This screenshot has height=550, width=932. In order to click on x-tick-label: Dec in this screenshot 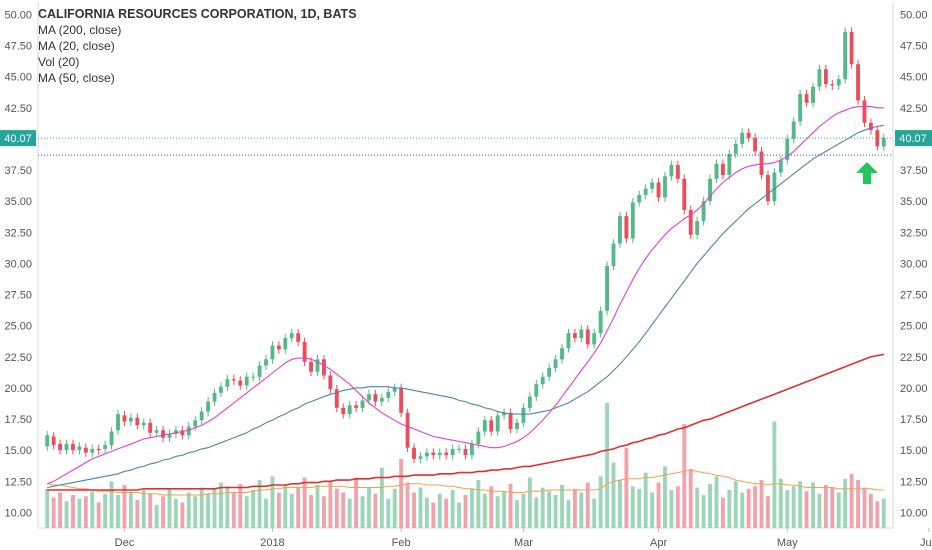, I will do `click(125, 543)`.